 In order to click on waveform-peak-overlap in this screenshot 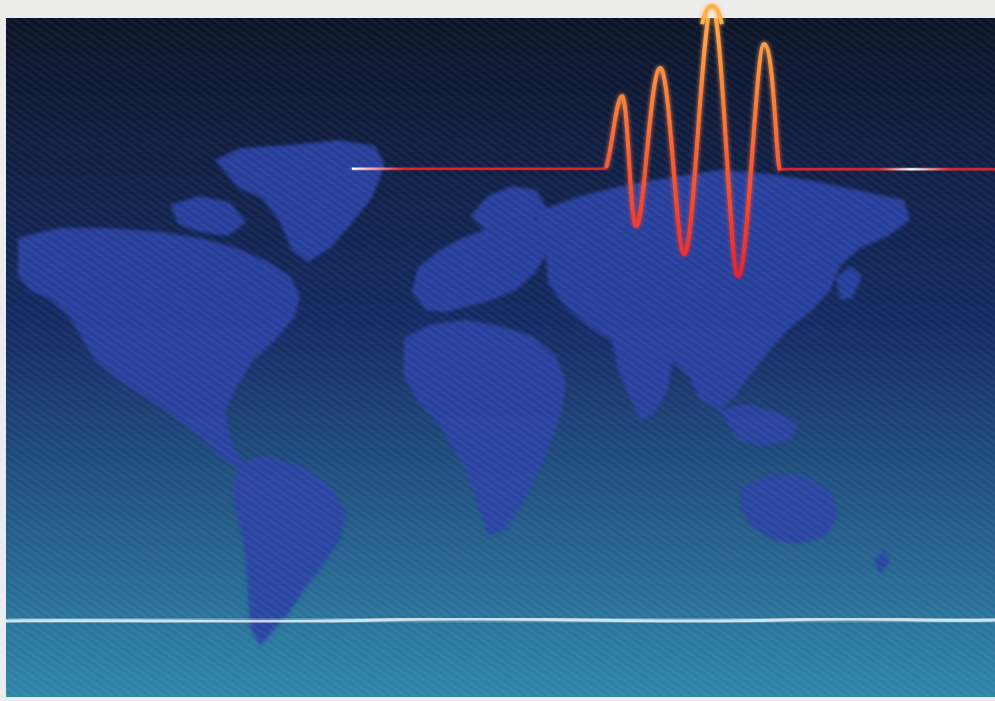, I will do `click(712, 14)`.